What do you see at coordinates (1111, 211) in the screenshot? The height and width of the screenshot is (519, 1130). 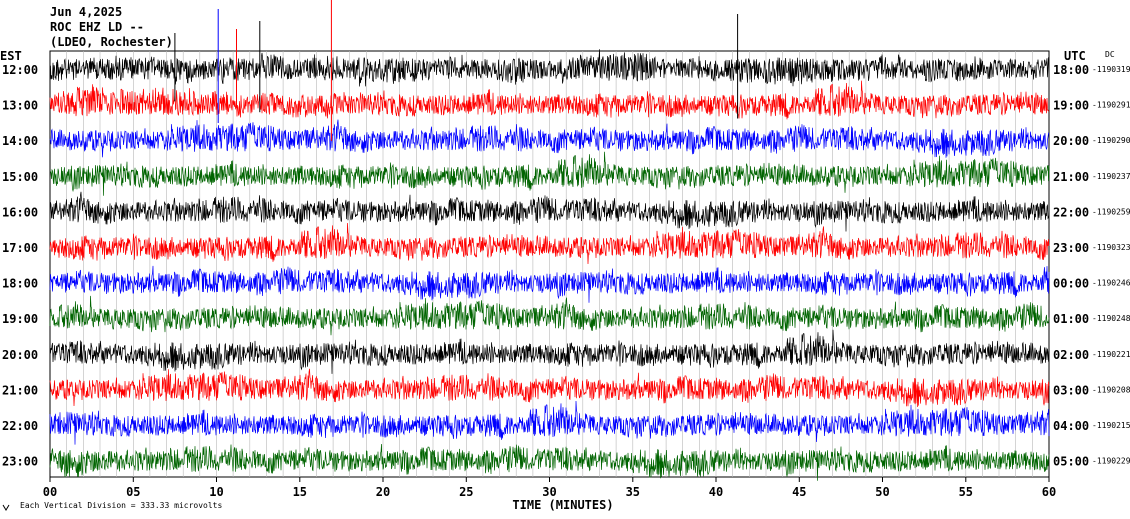 I see `dc-offset-label: -1190259` at bounding box center [1111, 211].